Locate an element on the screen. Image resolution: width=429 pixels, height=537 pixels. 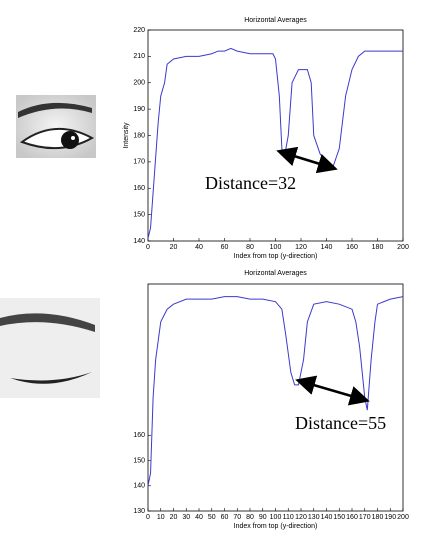
y-tick-label: 170 is located at coordinates (139, 162).